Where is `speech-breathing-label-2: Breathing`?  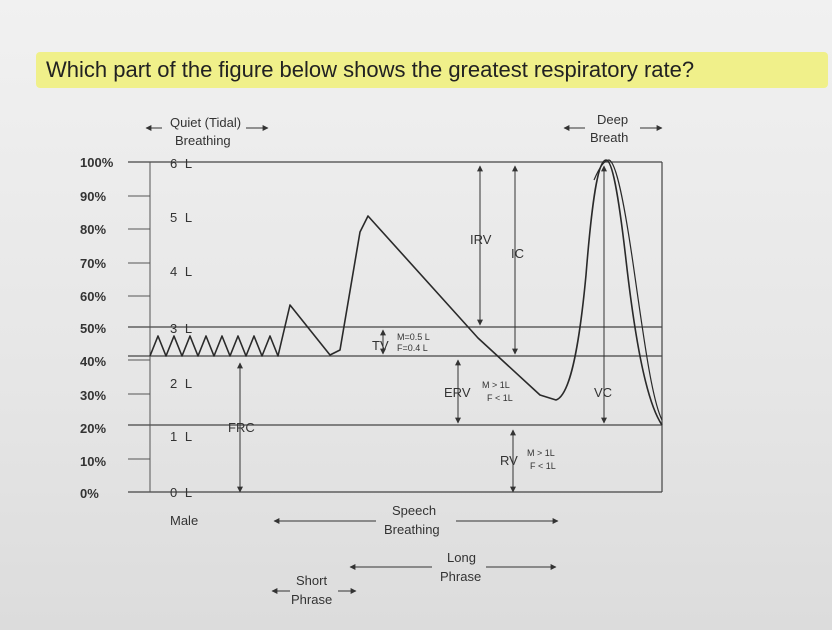
speech-breathing-label-2: Breathing is located at coordinates (412, 529).